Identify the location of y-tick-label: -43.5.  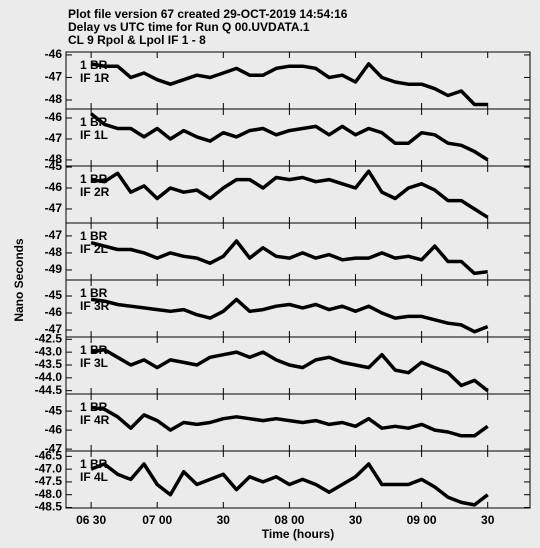
(49, 364).